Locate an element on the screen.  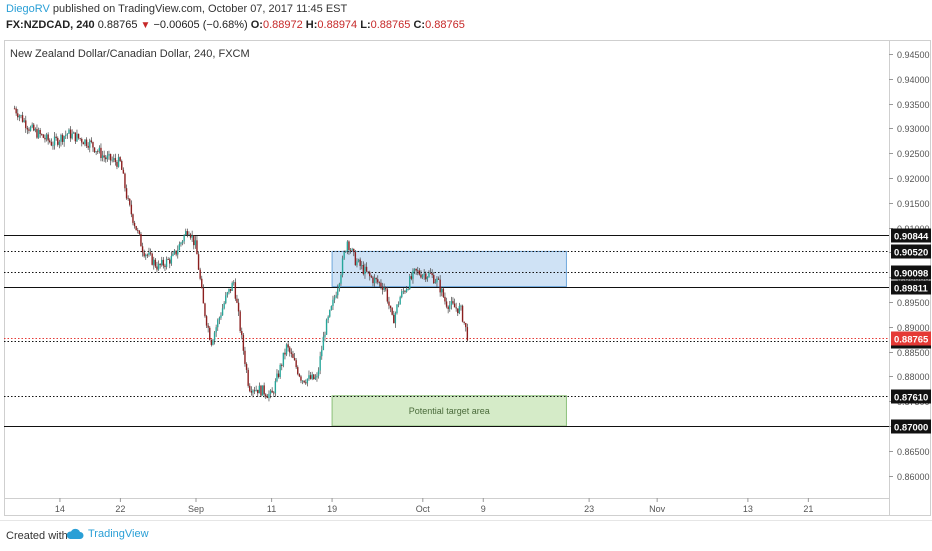
x-tick-label: 23 is located at coordinates (589, 509).